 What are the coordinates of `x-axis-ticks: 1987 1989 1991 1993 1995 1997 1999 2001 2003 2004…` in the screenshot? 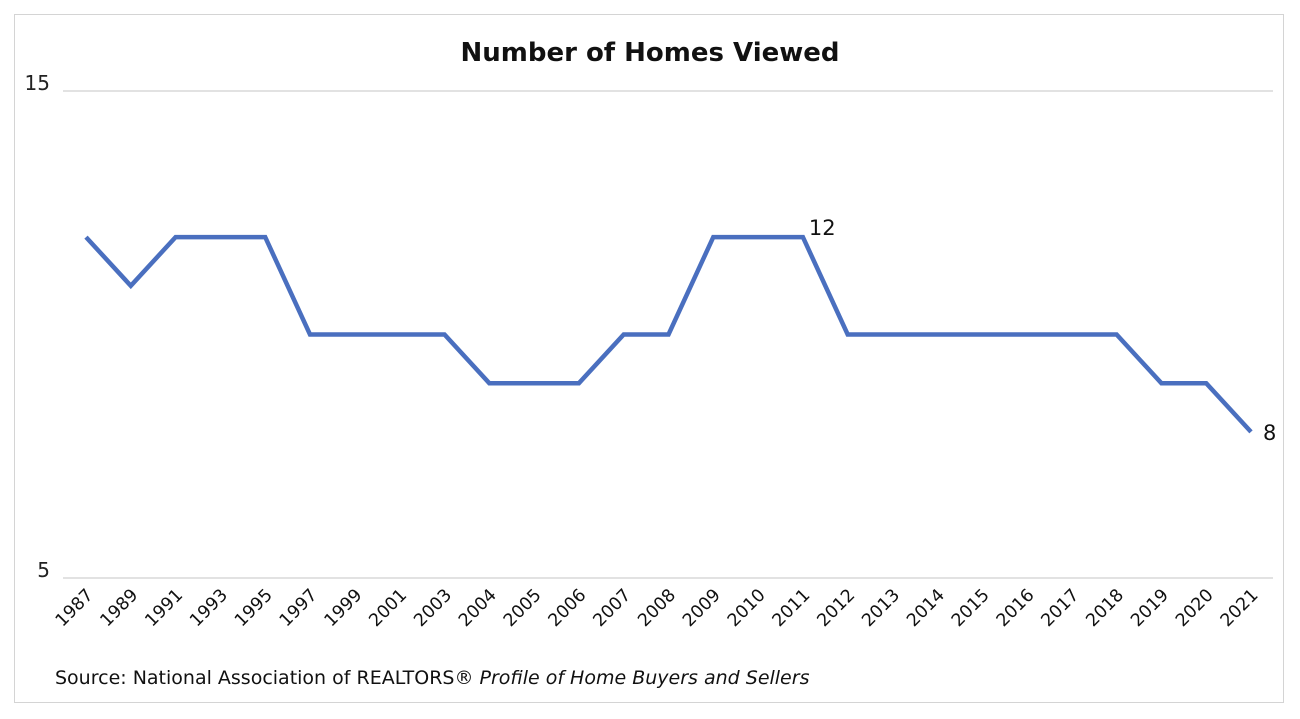 It's located at (657, 608).